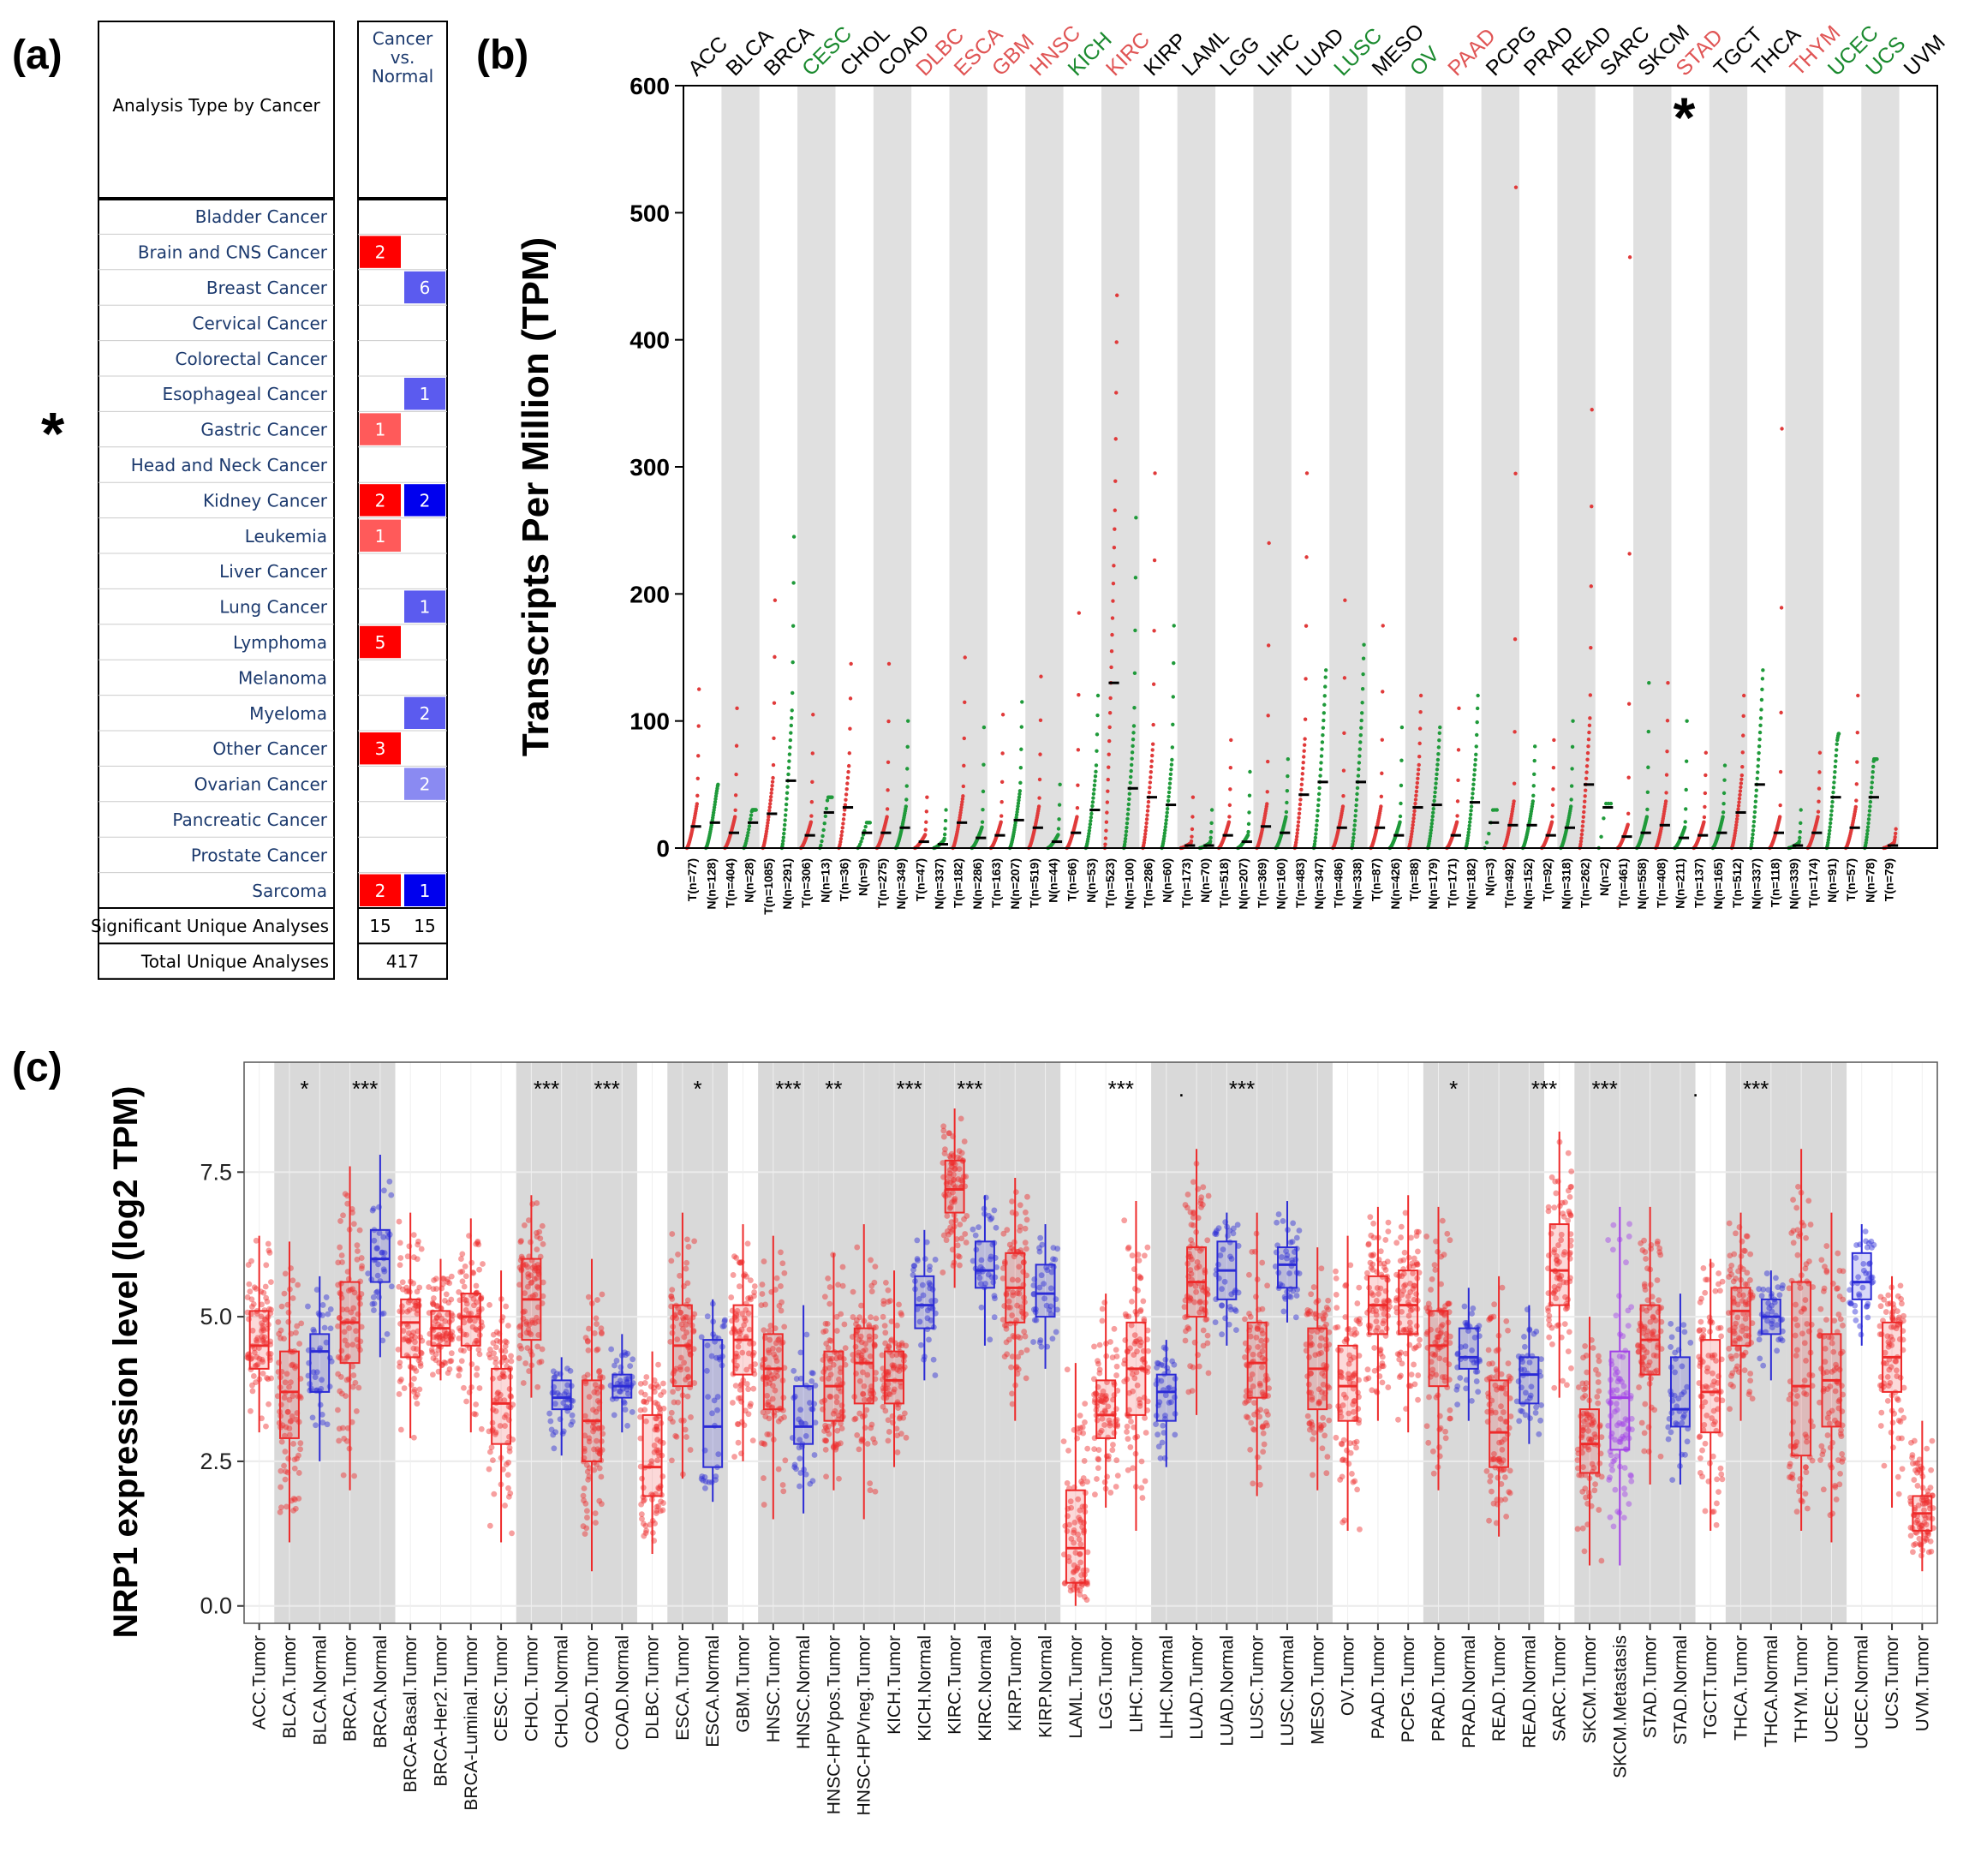 This screenshot has width=1975, height=1876. I want to click on group-n-label: N(n=318), so click(1565, 884).